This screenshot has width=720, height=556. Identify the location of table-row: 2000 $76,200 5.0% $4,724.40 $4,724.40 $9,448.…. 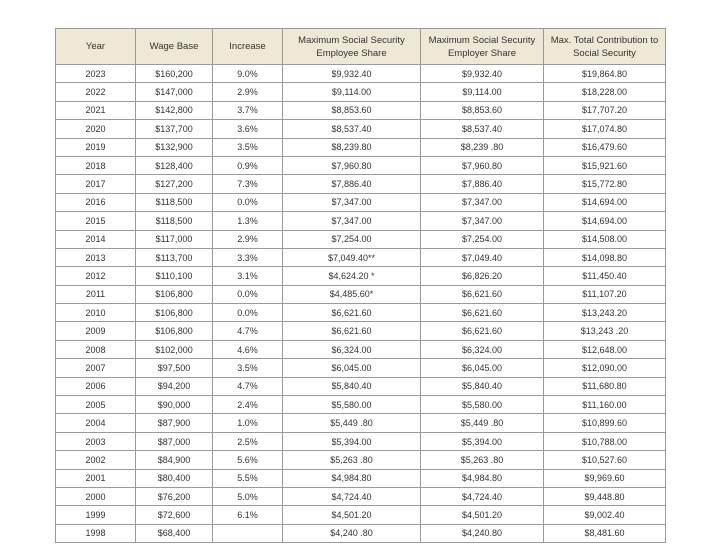
(360, 496).